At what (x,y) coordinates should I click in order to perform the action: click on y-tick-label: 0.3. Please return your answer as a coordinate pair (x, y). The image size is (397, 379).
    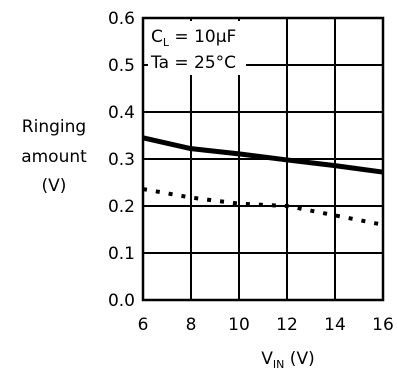
    Looking at the image, I should click on (121, 160).